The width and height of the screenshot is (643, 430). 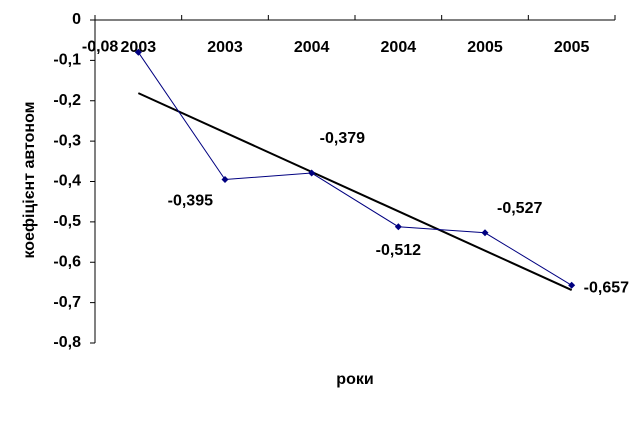 I want to click on y-axis-label: коефіцієнт автоном, so click(x=29, y=180).